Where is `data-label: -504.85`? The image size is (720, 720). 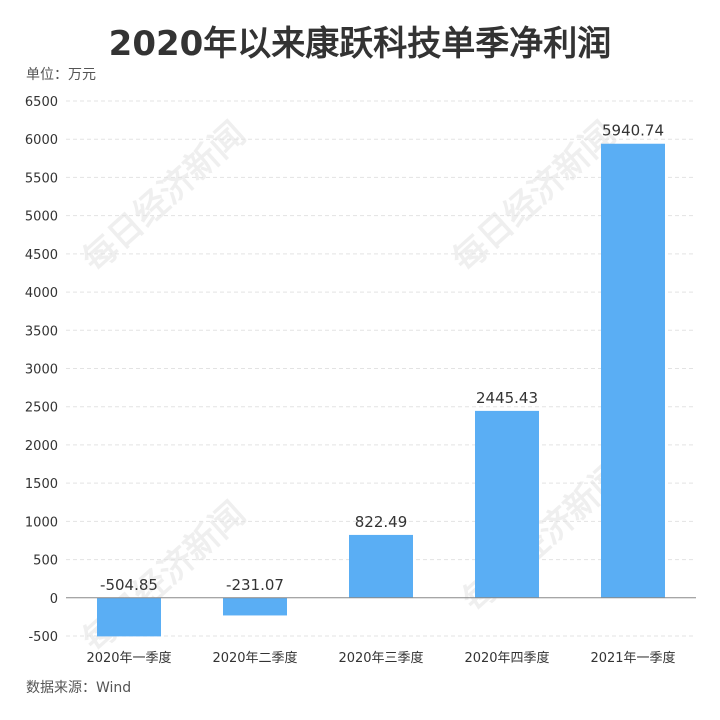 data-label: -504.85 is located at coordinates (129, 585).